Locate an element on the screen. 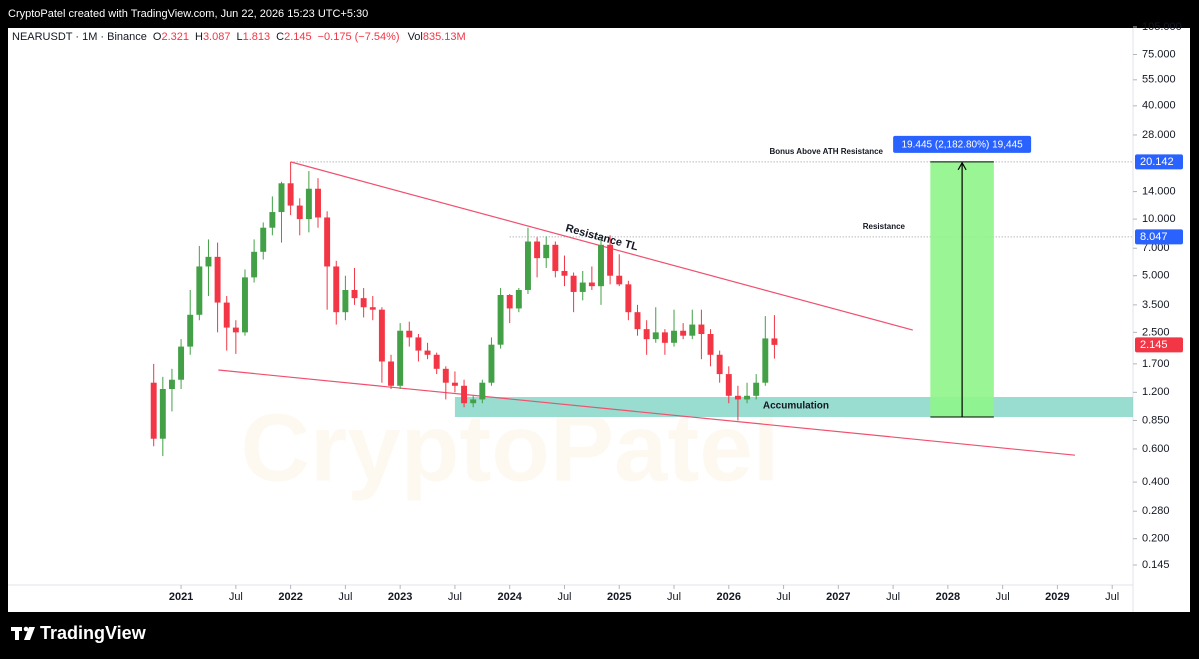 The width and height of the screenshot is (1199, 659). y-tick-label: 0.600 is located at coordinates (1156, 449).